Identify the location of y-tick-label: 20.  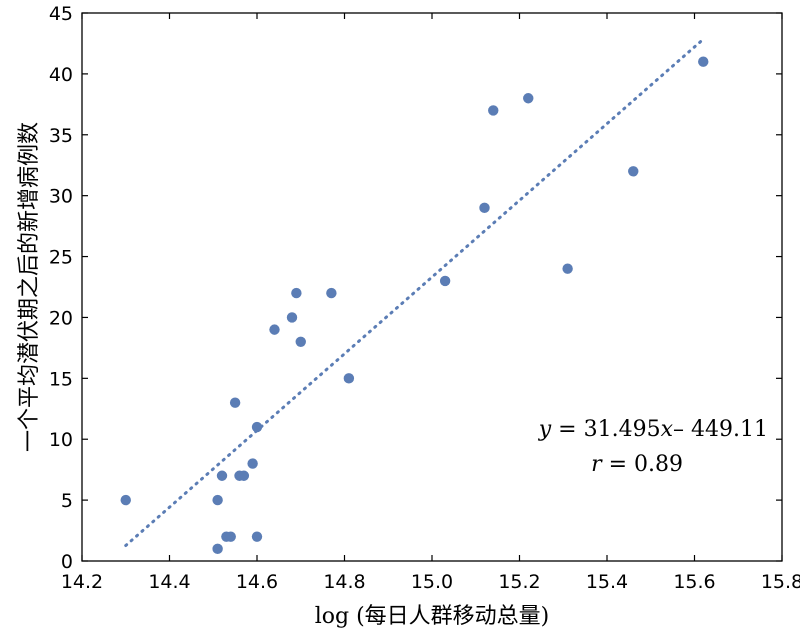
(61, 318).